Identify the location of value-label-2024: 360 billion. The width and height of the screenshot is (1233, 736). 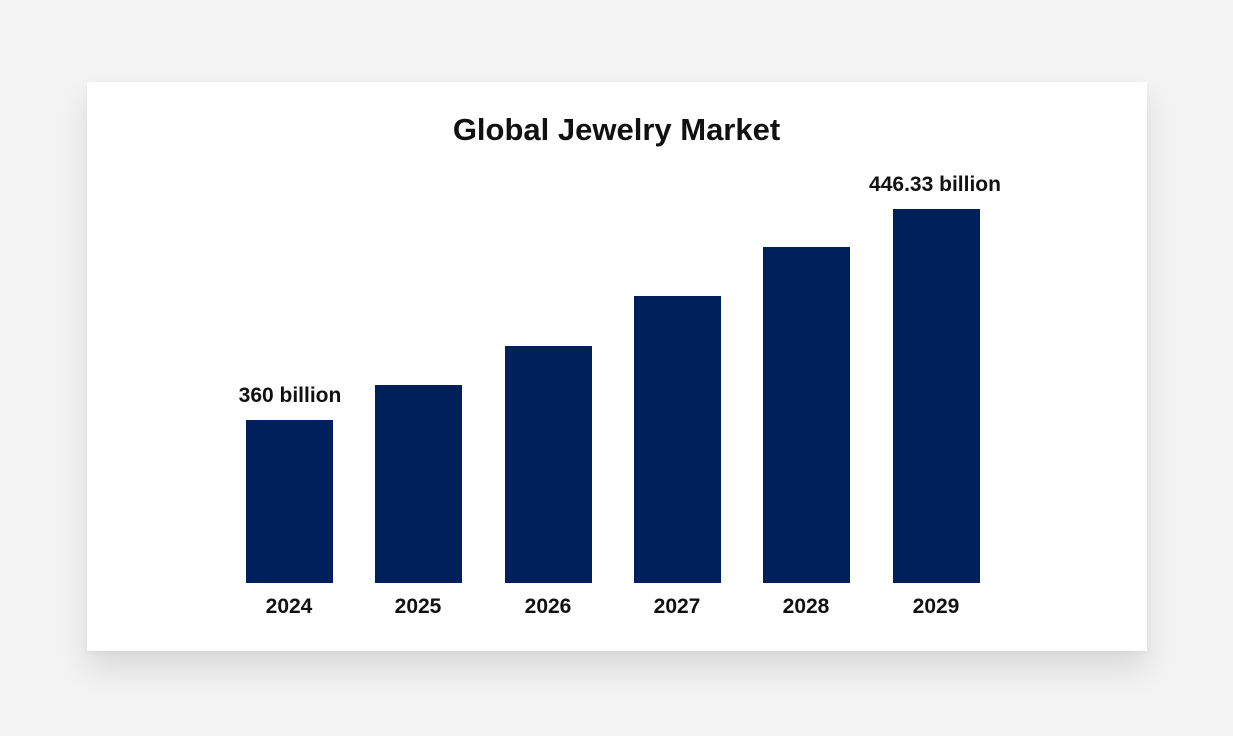
(290, 395).